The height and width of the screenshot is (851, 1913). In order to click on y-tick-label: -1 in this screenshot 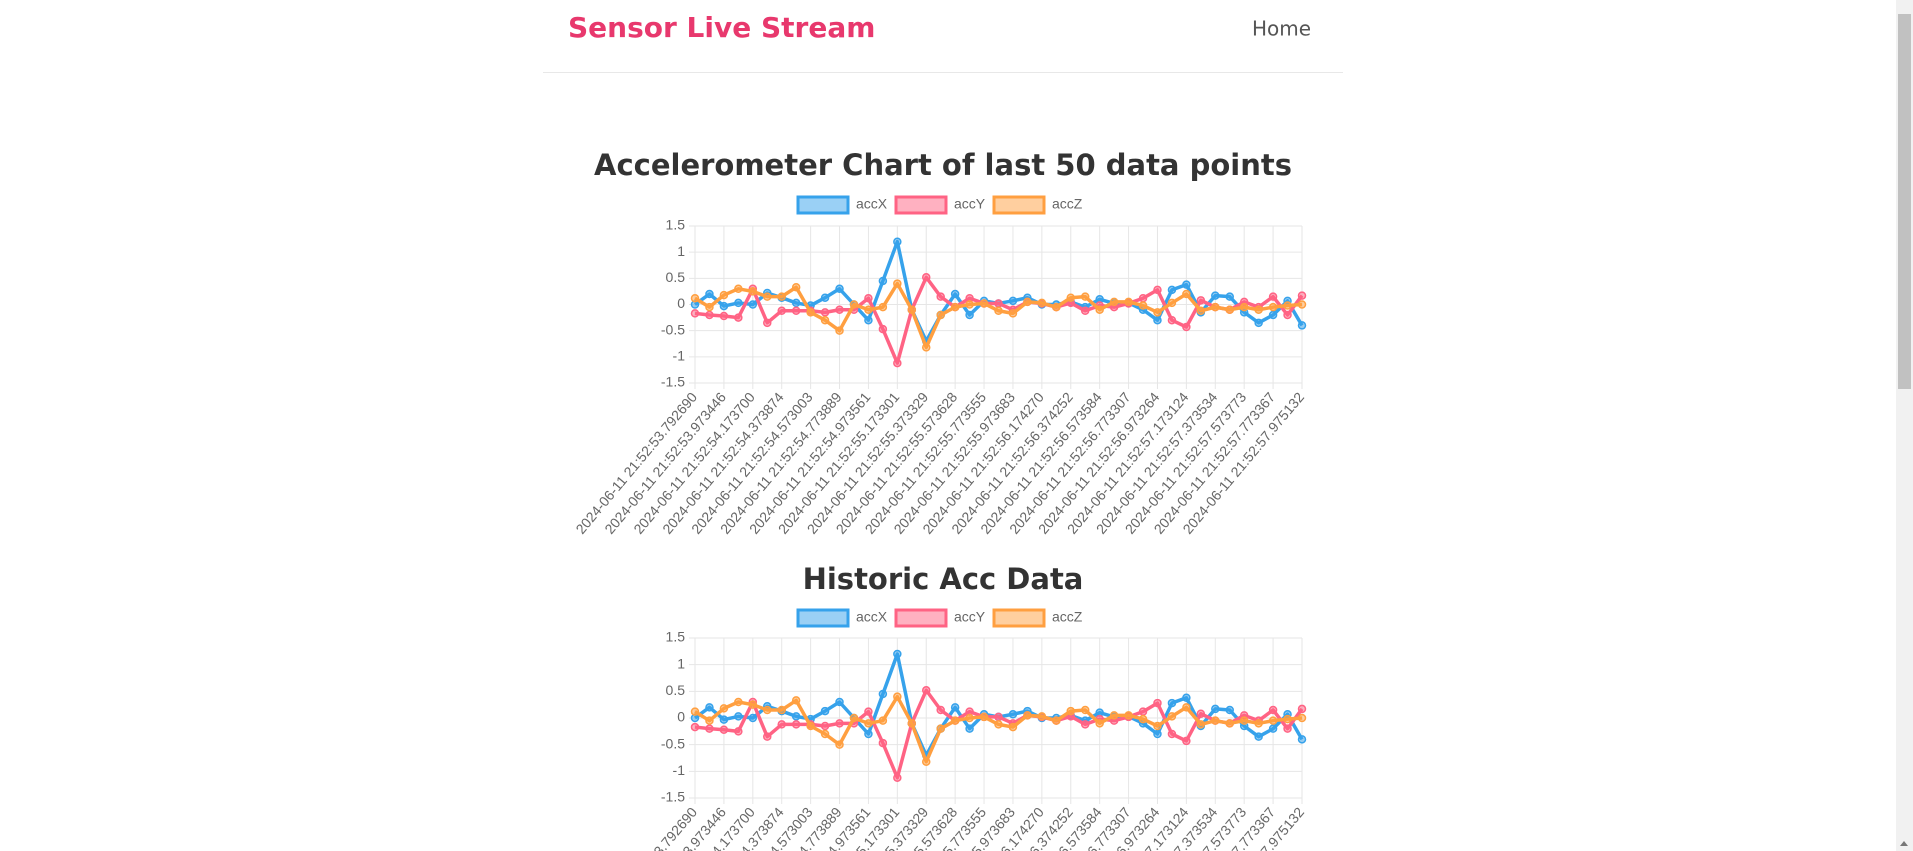, I will do `click(679, 770)`.